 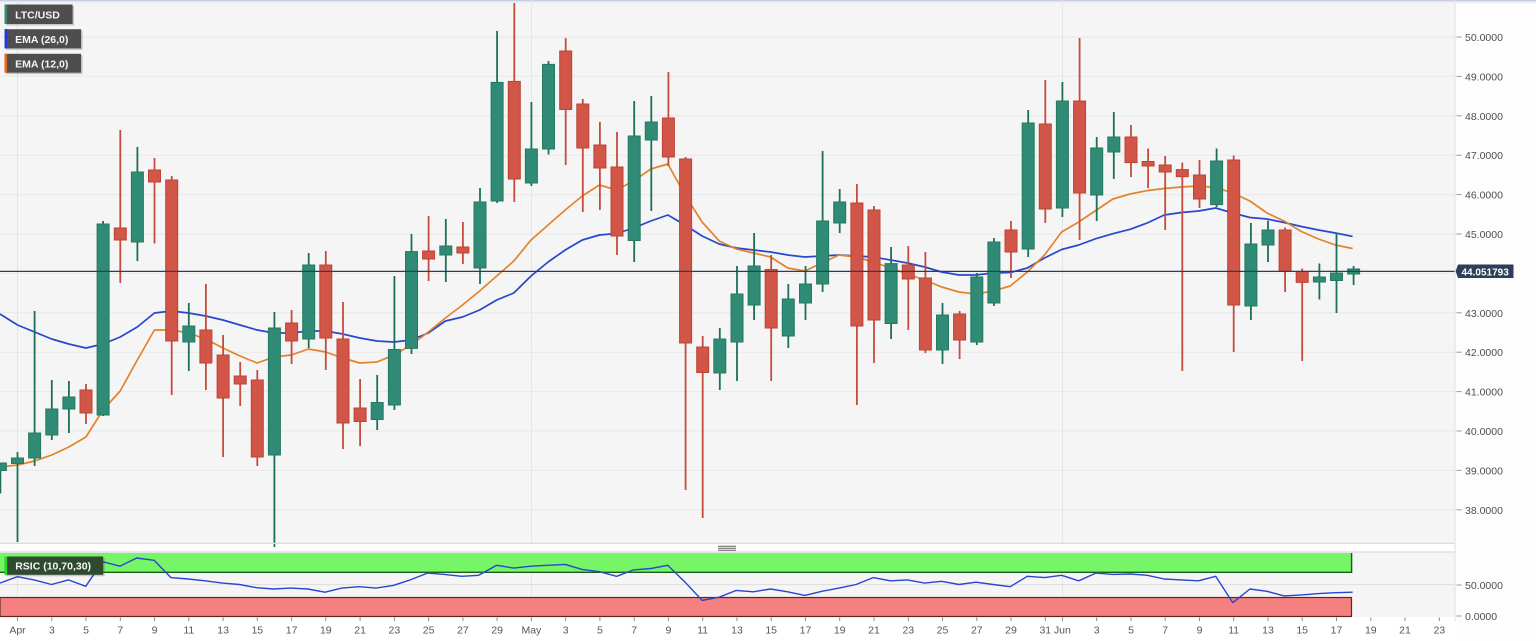 What do you see at coordinates (1484, 353) in the screenshot?
I see `svg-text: 42.0000` at bounding box center [1484, 353].